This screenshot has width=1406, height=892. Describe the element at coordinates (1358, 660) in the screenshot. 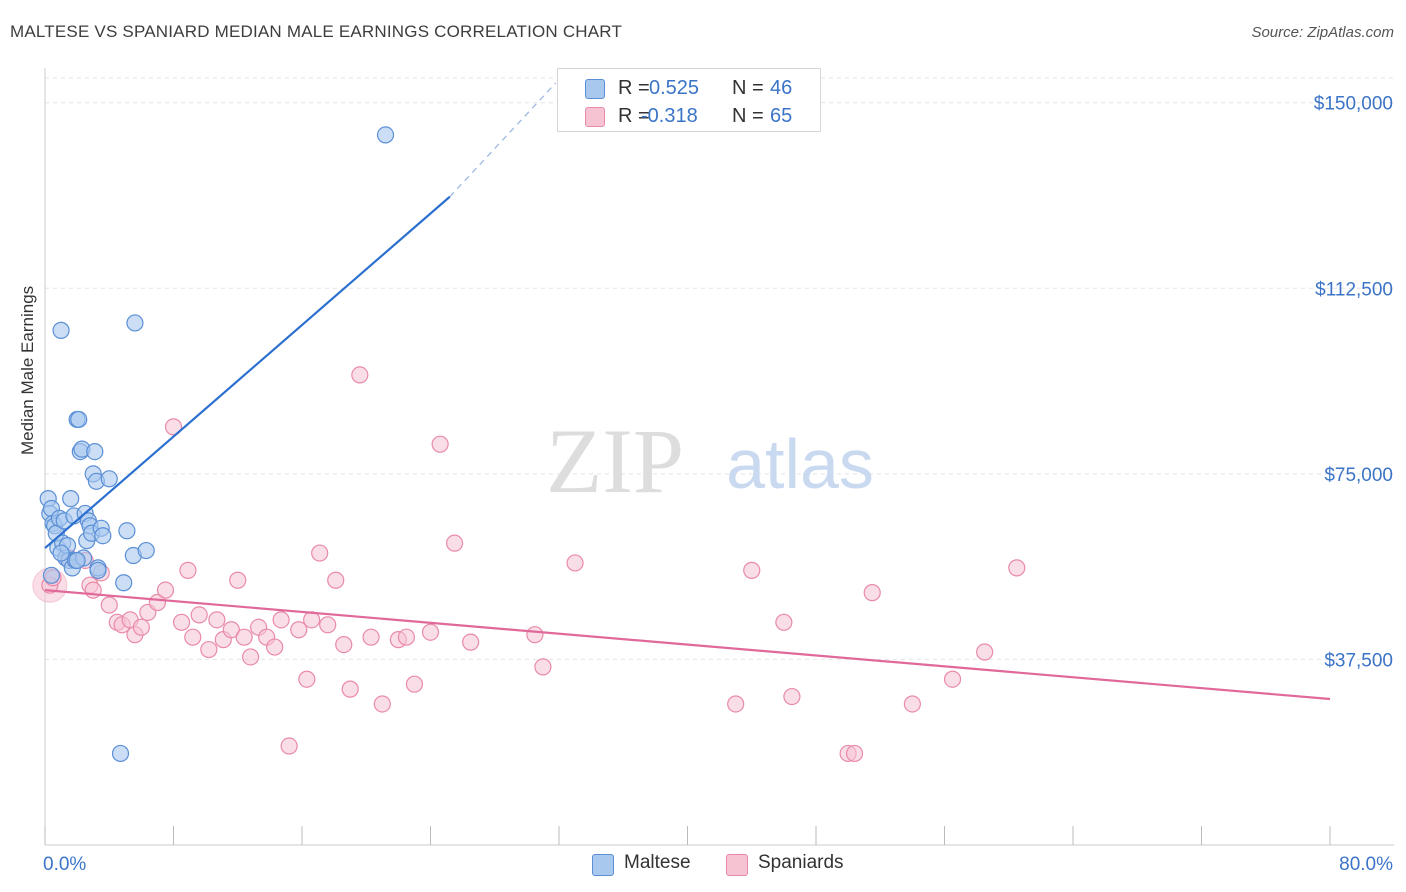

I see `y-tick-label: $37,500` at that location.